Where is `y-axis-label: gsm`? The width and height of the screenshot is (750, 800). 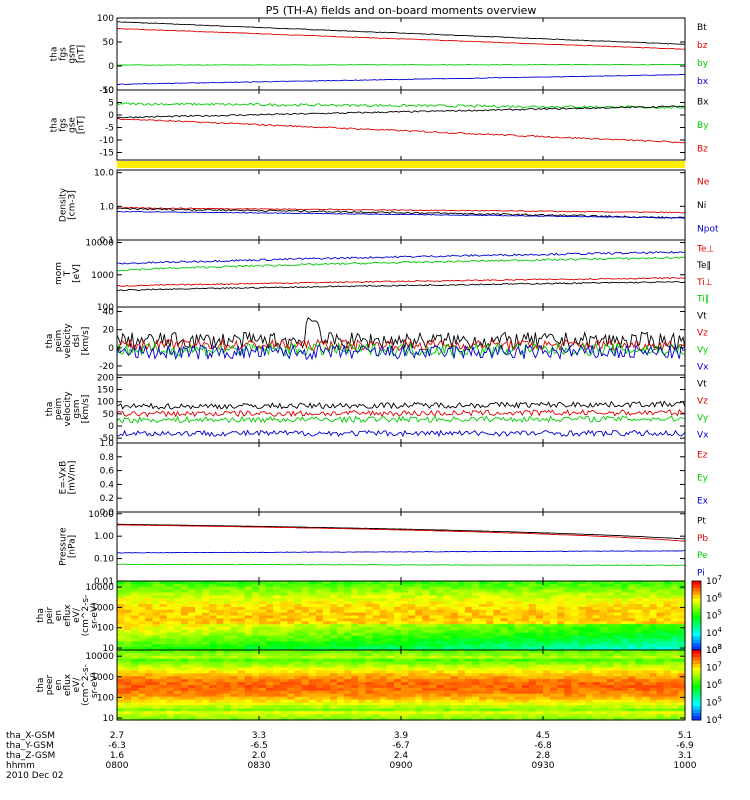 y-axis-label: gsm is located at coordinates (73, 53).